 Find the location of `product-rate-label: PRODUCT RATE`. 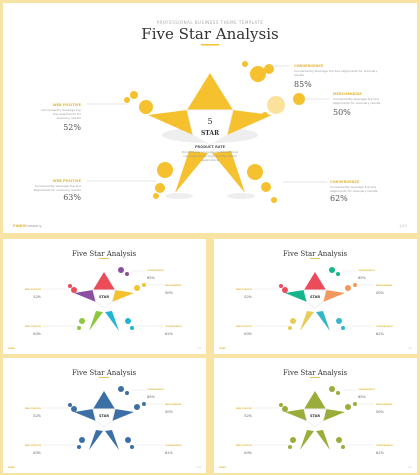

product-rate-label: PRODUCT RATE is located at coordinates (210, 147).